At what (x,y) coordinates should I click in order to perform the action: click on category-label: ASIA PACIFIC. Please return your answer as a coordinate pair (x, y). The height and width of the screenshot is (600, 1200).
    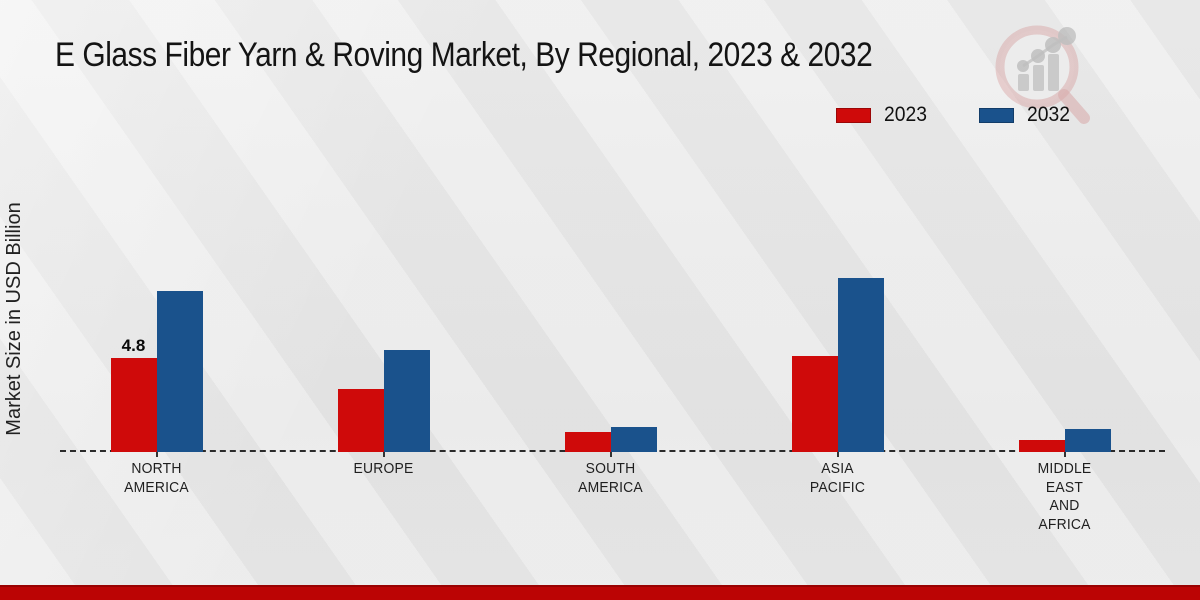
    Looking at the image, I should click on (837, 478).